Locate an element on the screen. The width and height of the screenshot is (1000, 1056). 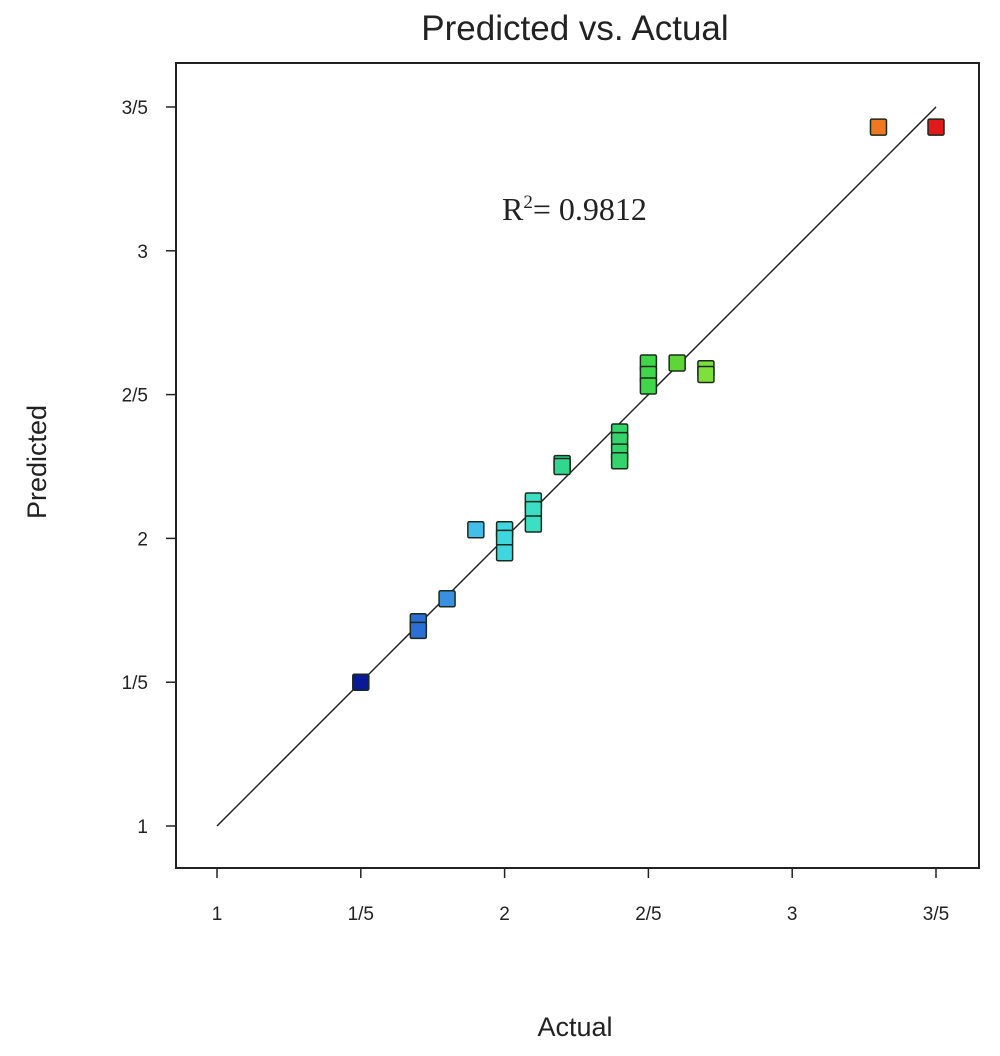
r-squared-prefix: R is located at coordinates (513, 209).